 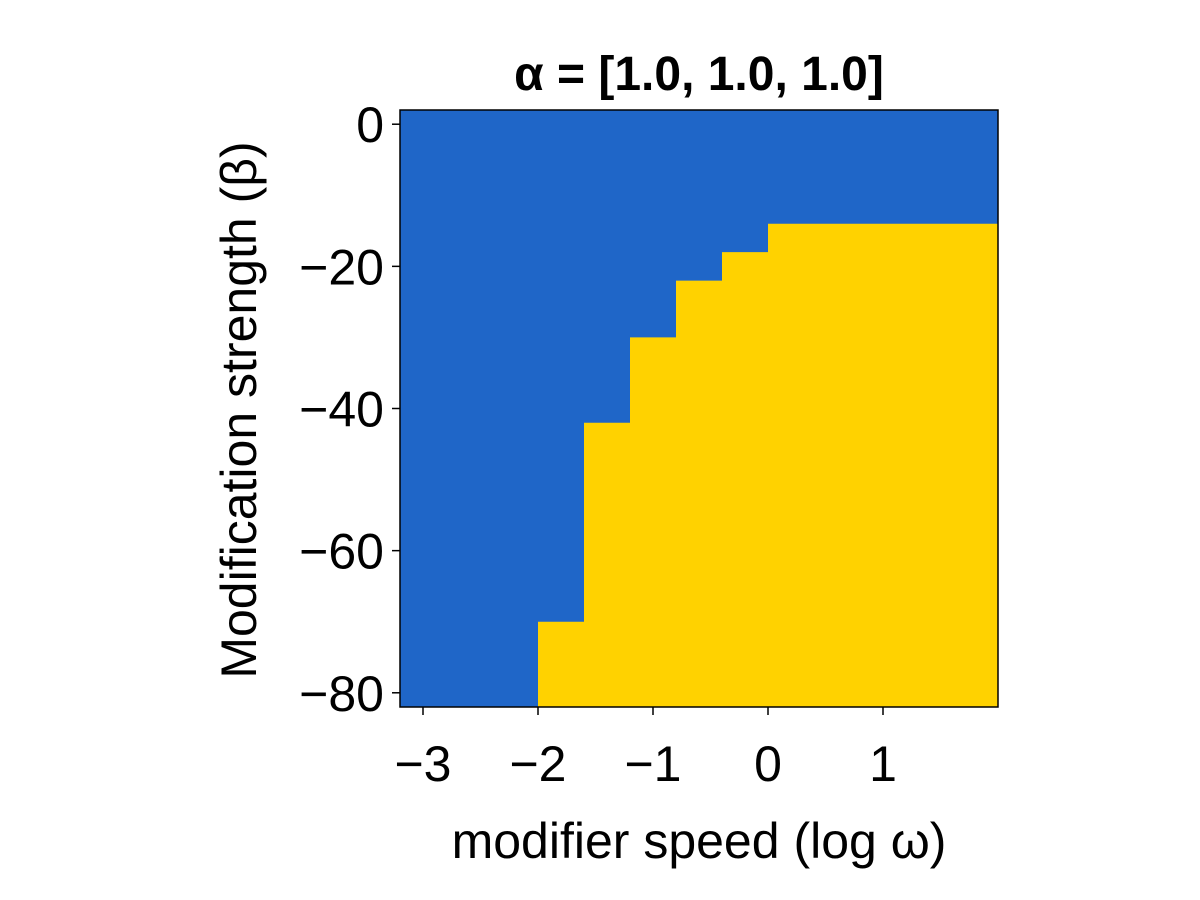 What do you see at coordinates (768, 764) in the screenshot?
I see `x-tick-label: 0` at bounding box center [768, 764].